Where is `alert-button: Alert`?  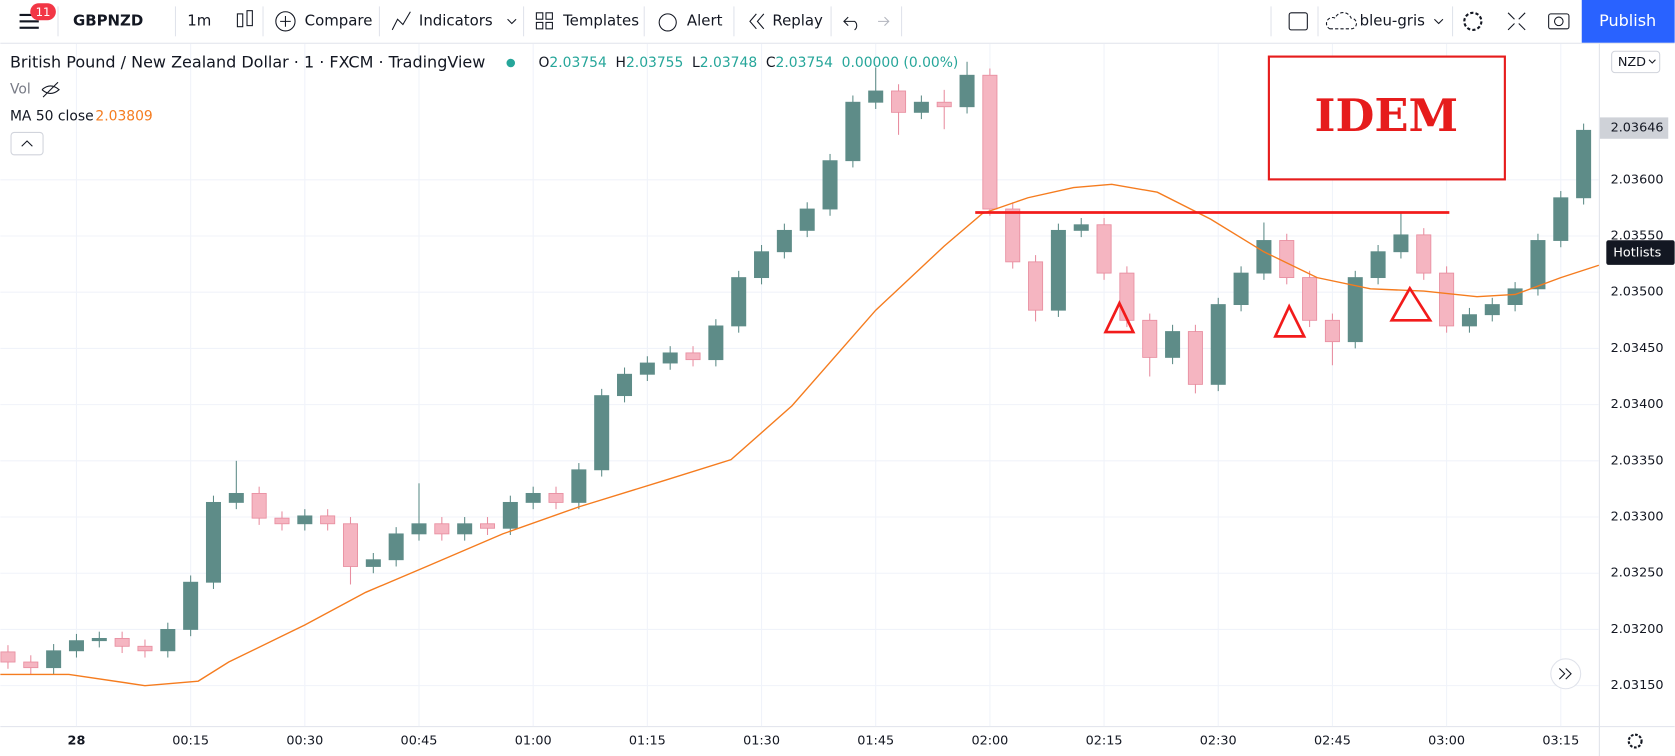
alert-button: Alert is located at coordinates (705, 20).